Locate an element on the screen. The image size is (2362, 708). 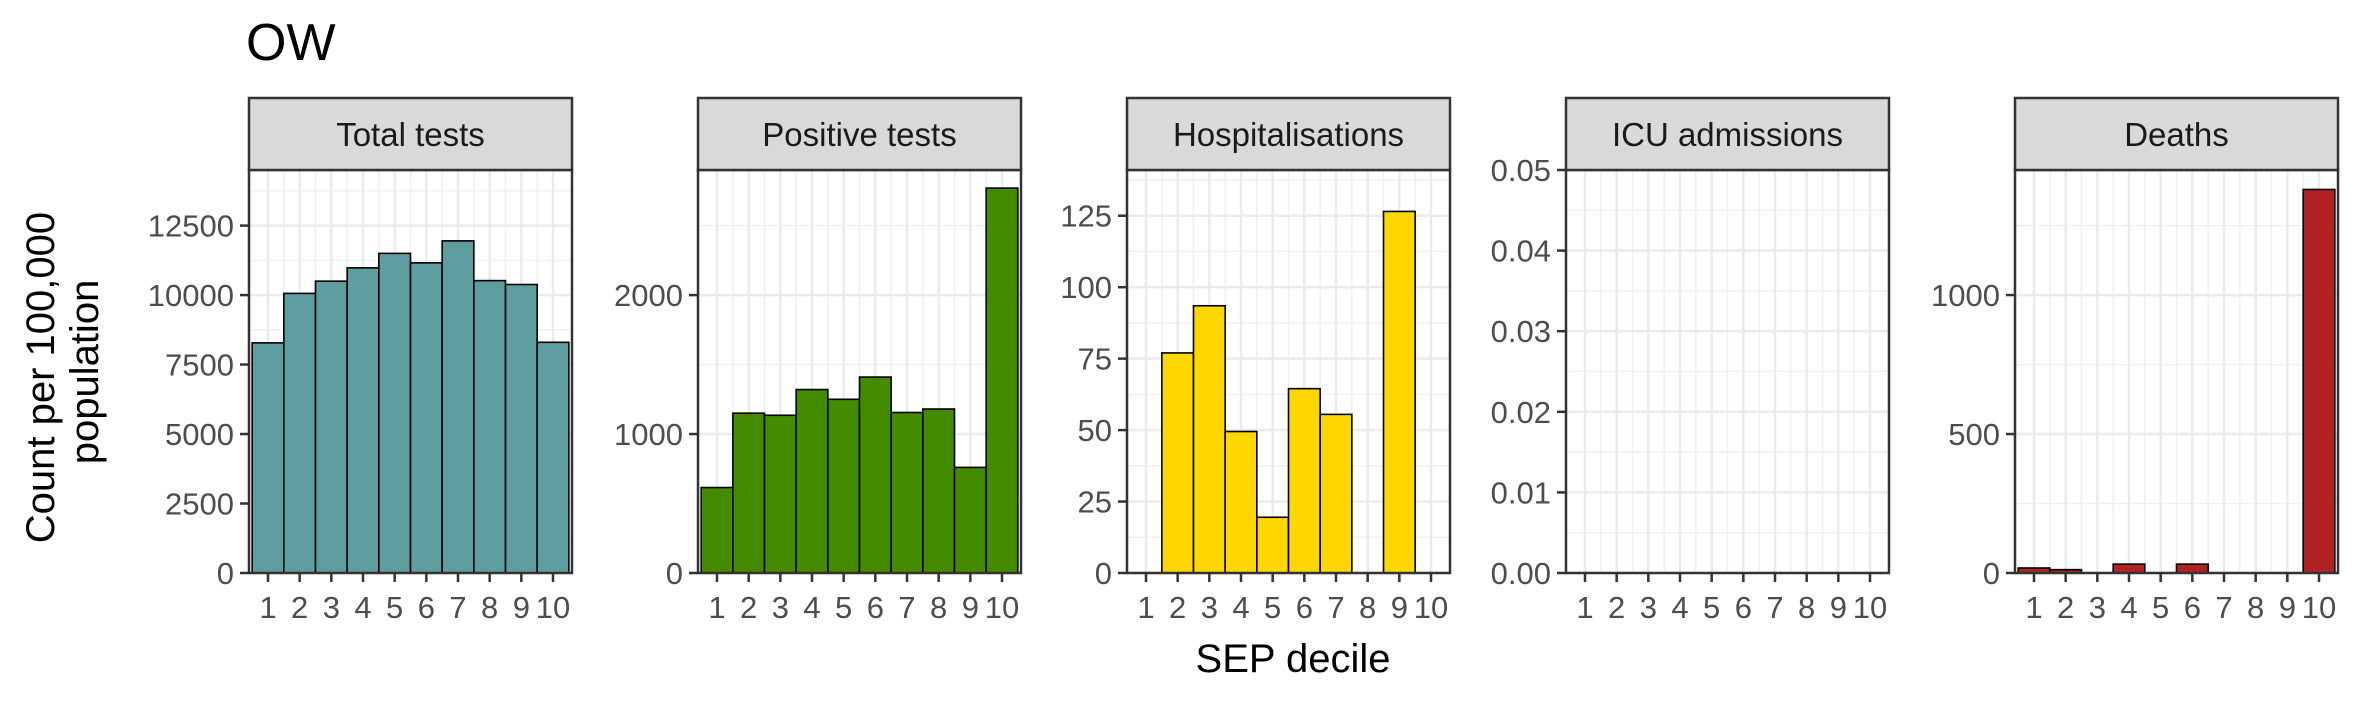
facet-strip-label: Total tests is located at coordinates (410, 134).